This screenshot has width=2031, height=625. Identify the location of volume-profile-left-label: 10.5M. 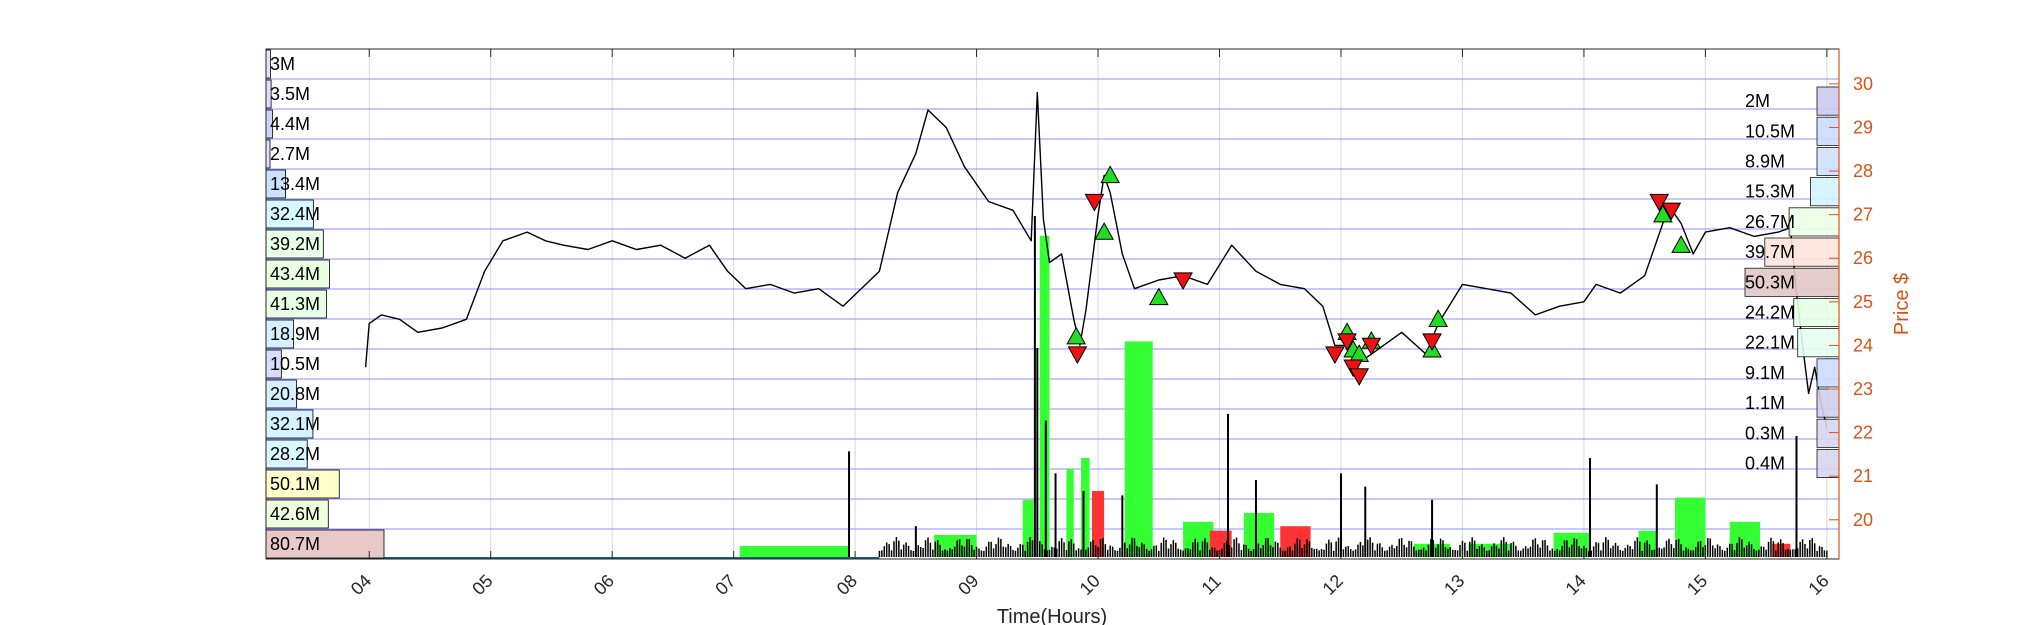
(295, 364).